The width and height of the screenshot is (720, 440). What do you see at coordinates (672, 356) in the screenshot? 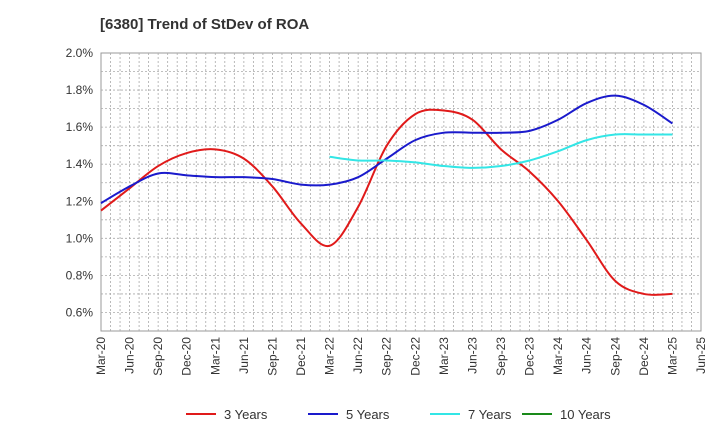
I see `x-tick-label: Mar-25` at bounding box center [672, 356].